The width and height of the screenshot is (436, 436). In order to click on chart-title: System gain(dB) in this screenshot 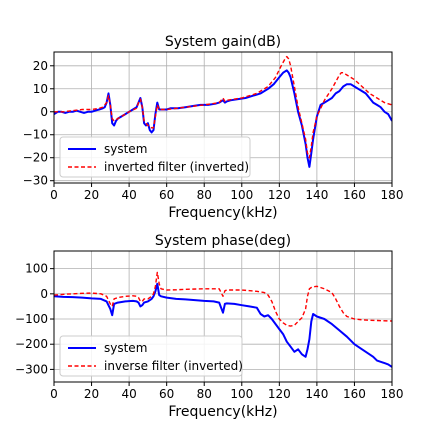, I will do `click(223, 42)`.